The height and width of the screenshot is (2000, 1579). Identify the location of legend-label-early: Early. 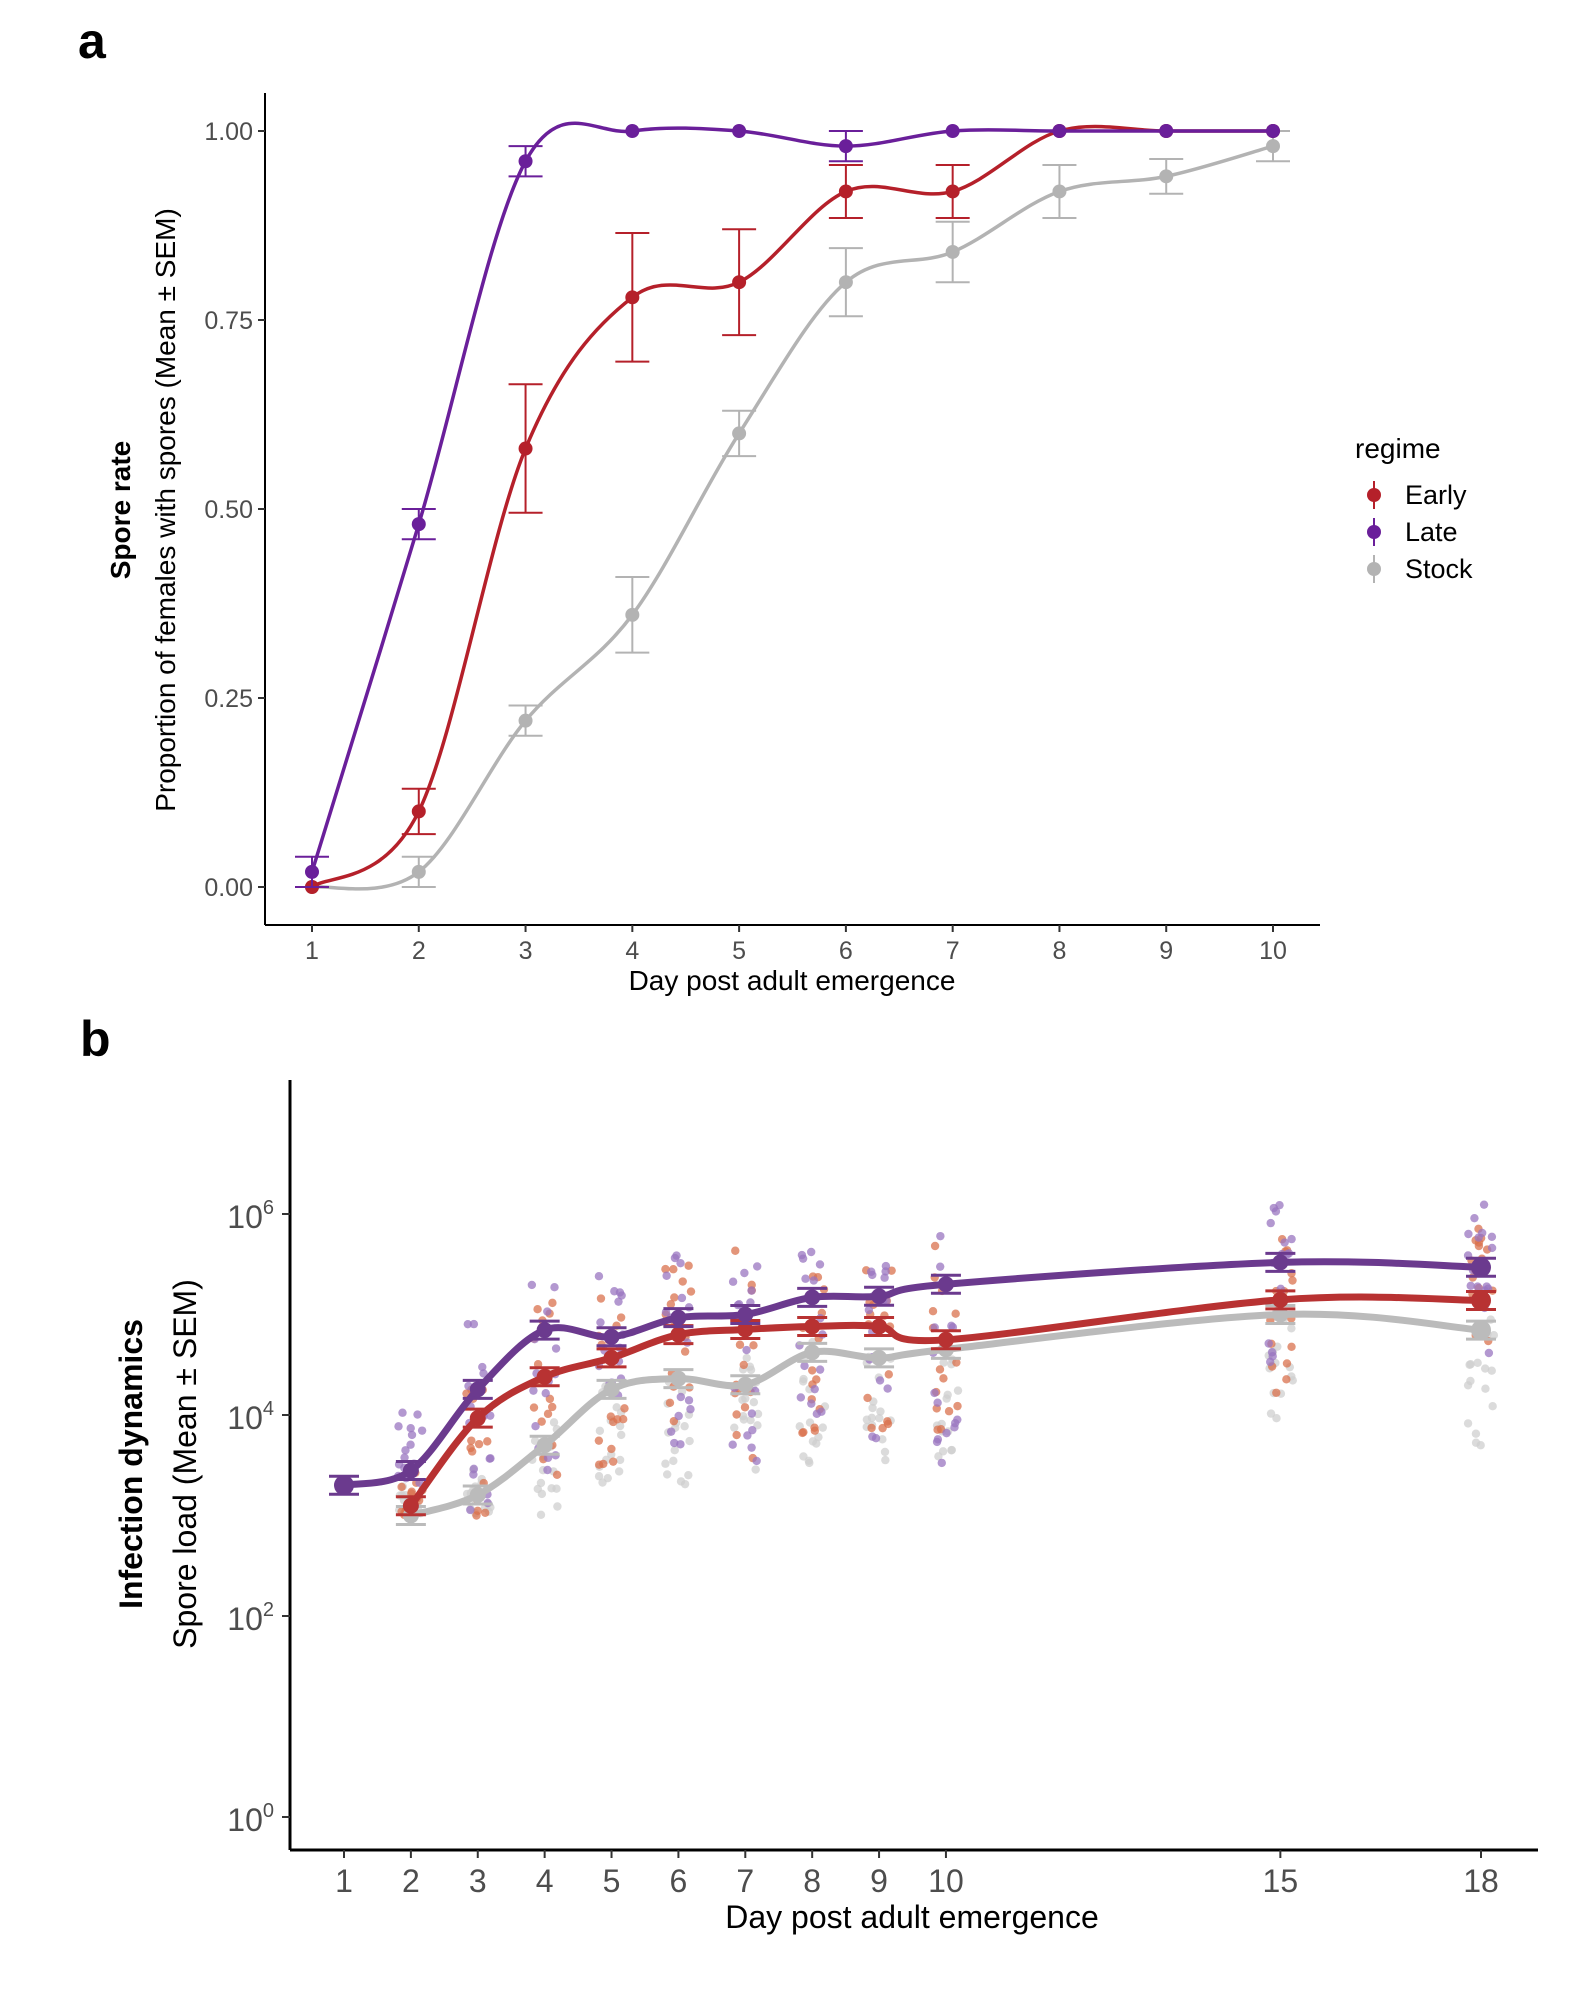
(1436, 495).